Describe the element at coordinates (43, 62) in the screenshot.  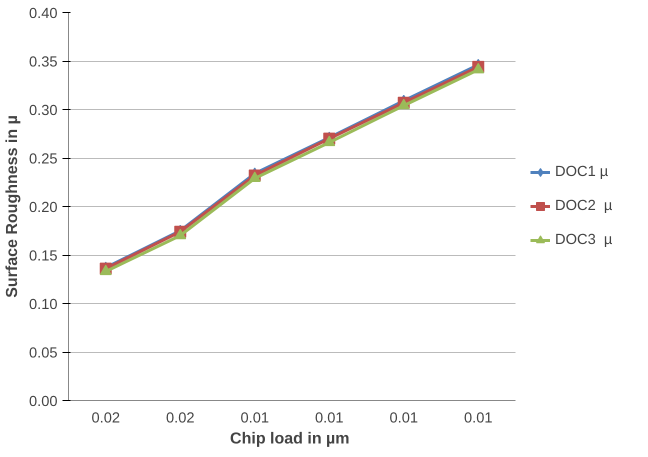
I see `y-tick-label: 0.35` at that location.